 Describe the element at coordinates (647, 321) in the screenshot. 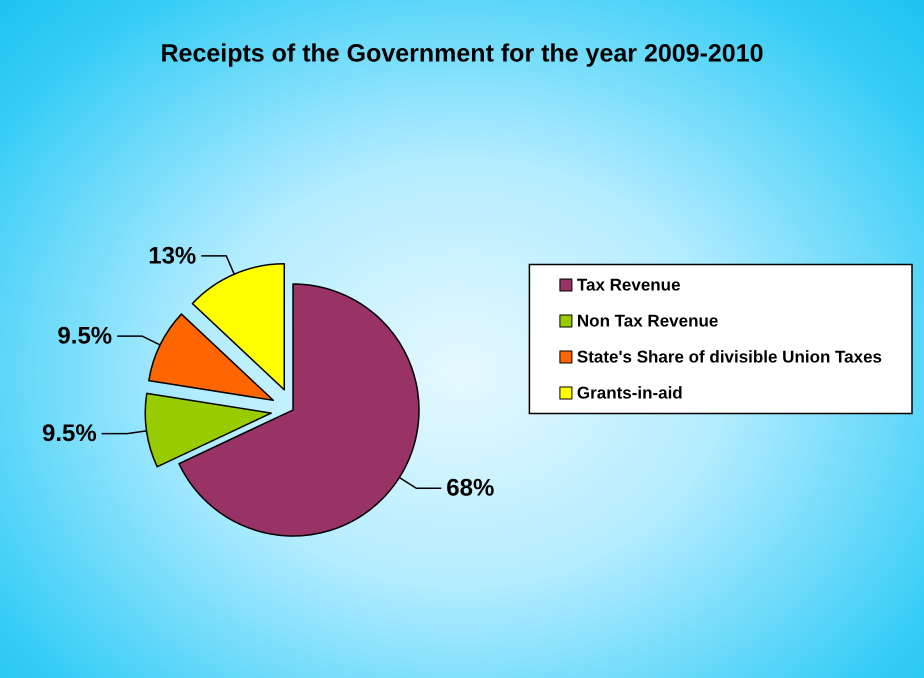

I see `legend-label: Non Tax Revenue` at that location.